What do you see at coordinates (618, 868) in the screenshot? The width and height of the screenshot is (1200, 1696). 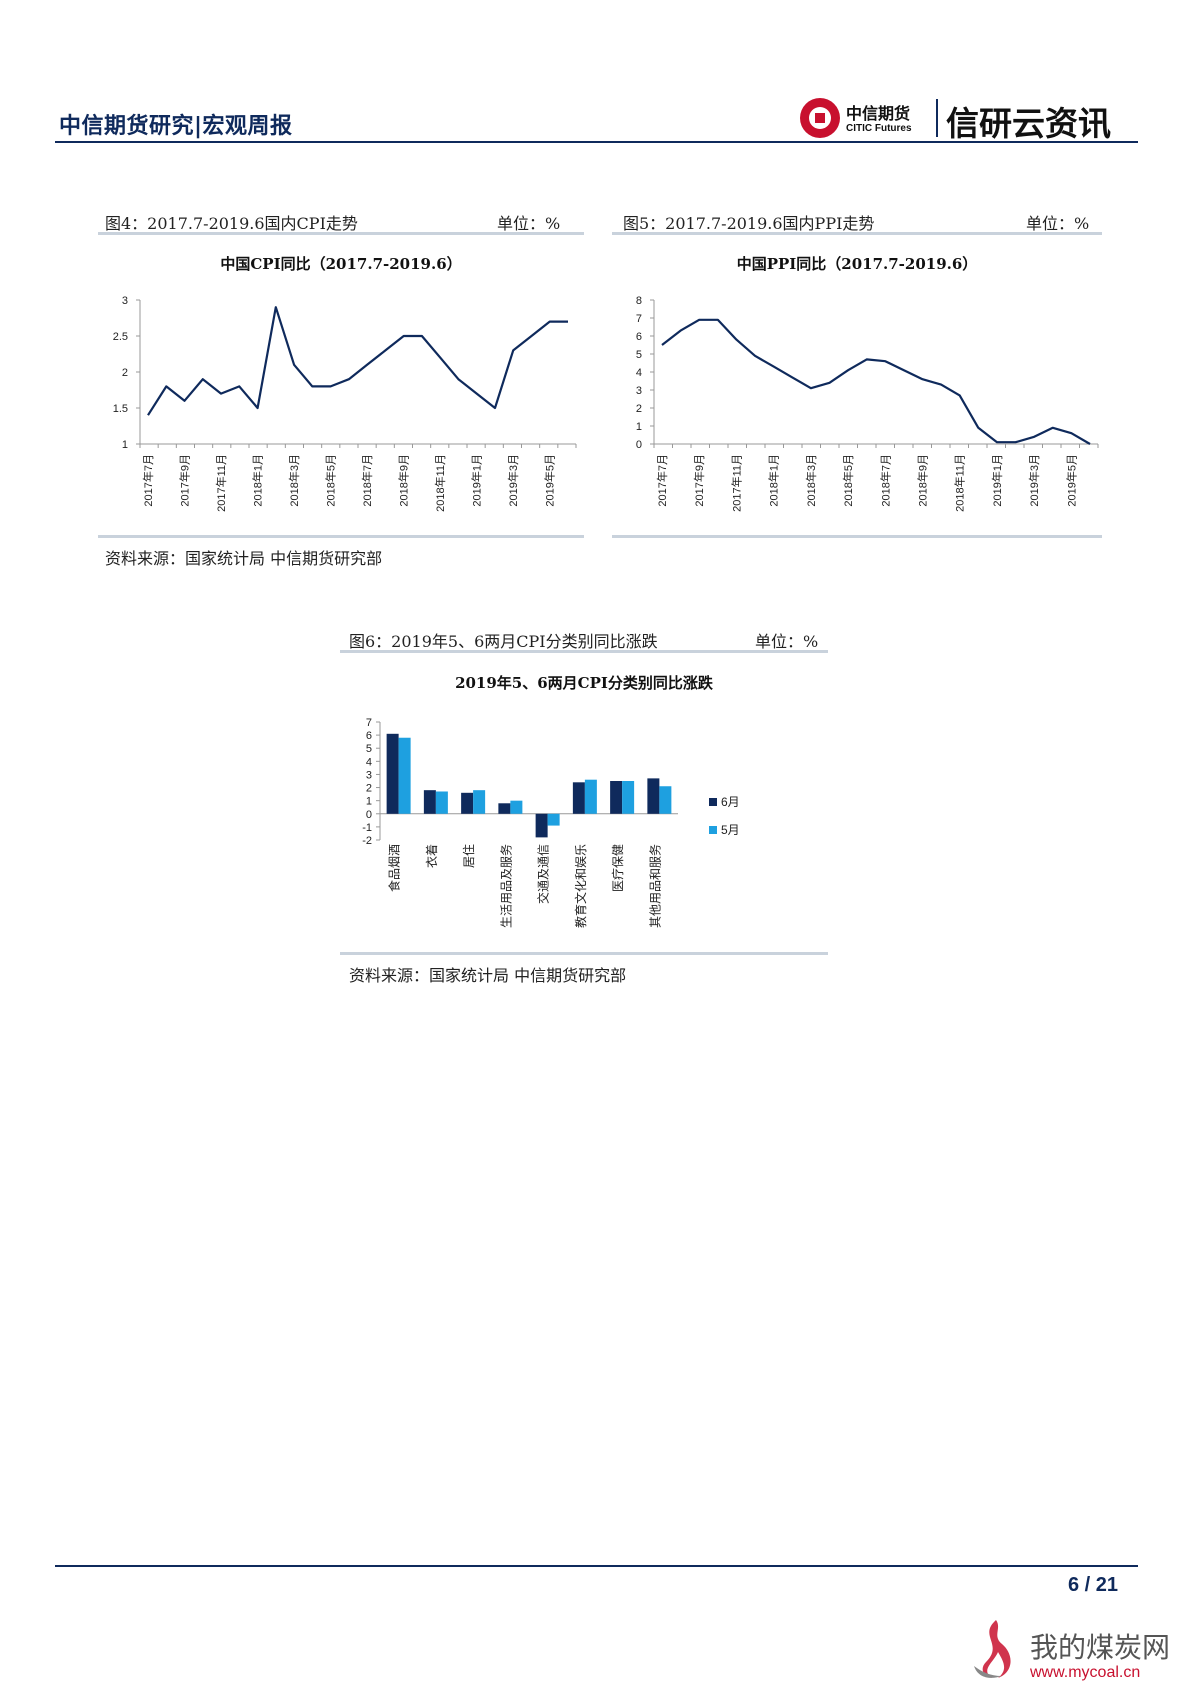 I see `category-label: 医疗保健` at bounding box center [618, 868].